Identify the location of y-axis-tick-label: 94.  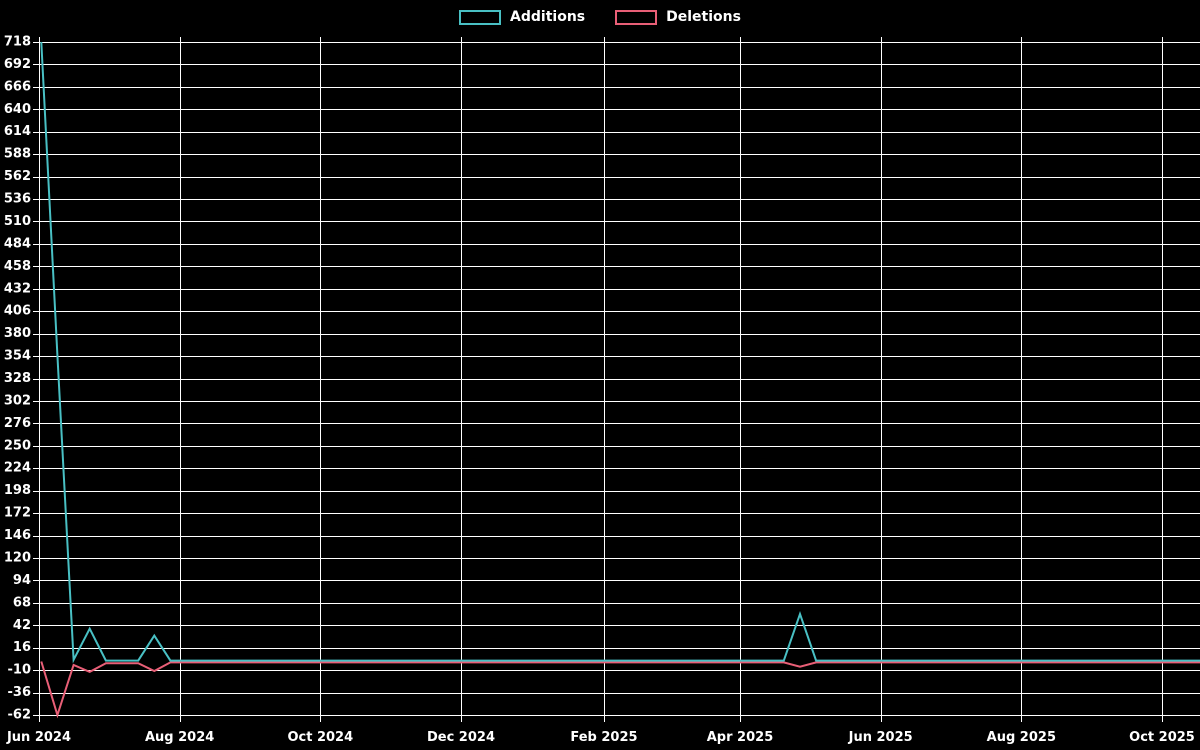
(22, 580).